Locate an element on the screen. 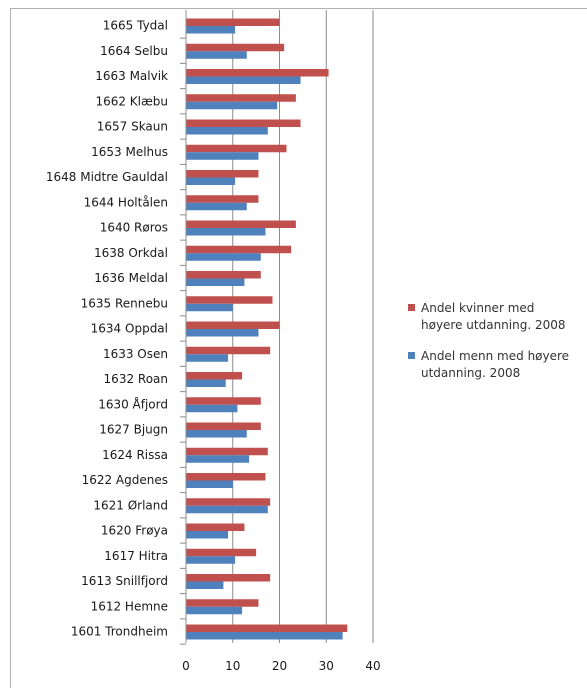  category-label: 1657 Skaun is located at coordinates (132, 127).